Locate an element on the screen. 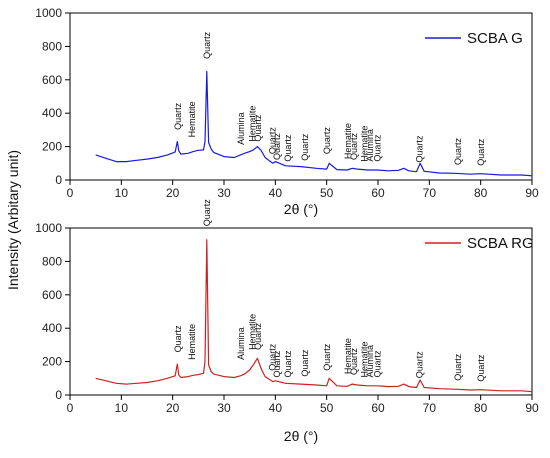 This screenshot has width=550, height=458. legend: SCBA RG is located at coordinates (479, 243).